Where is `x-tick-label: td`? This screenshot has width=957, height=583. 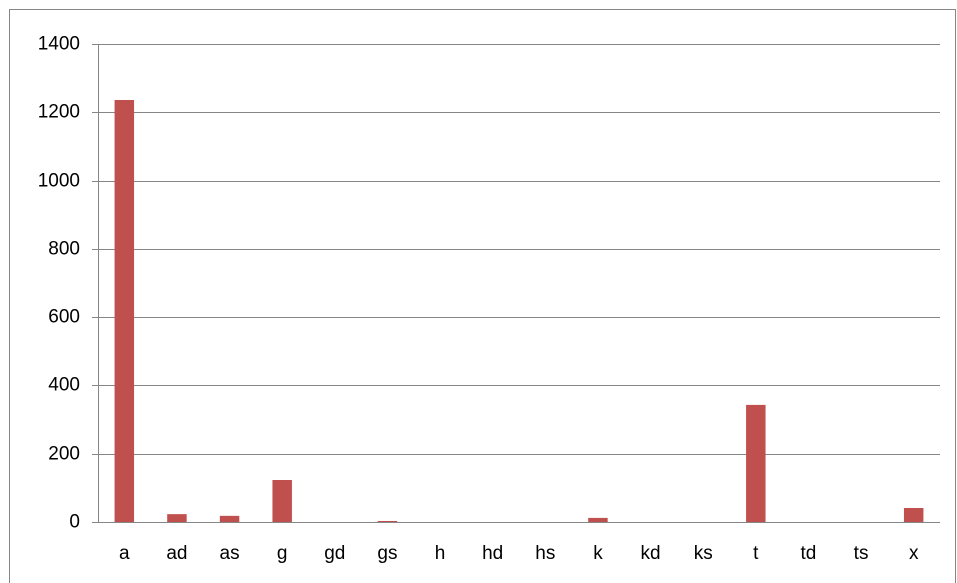
x-tick-label: td is located at coordinates (809, 553).